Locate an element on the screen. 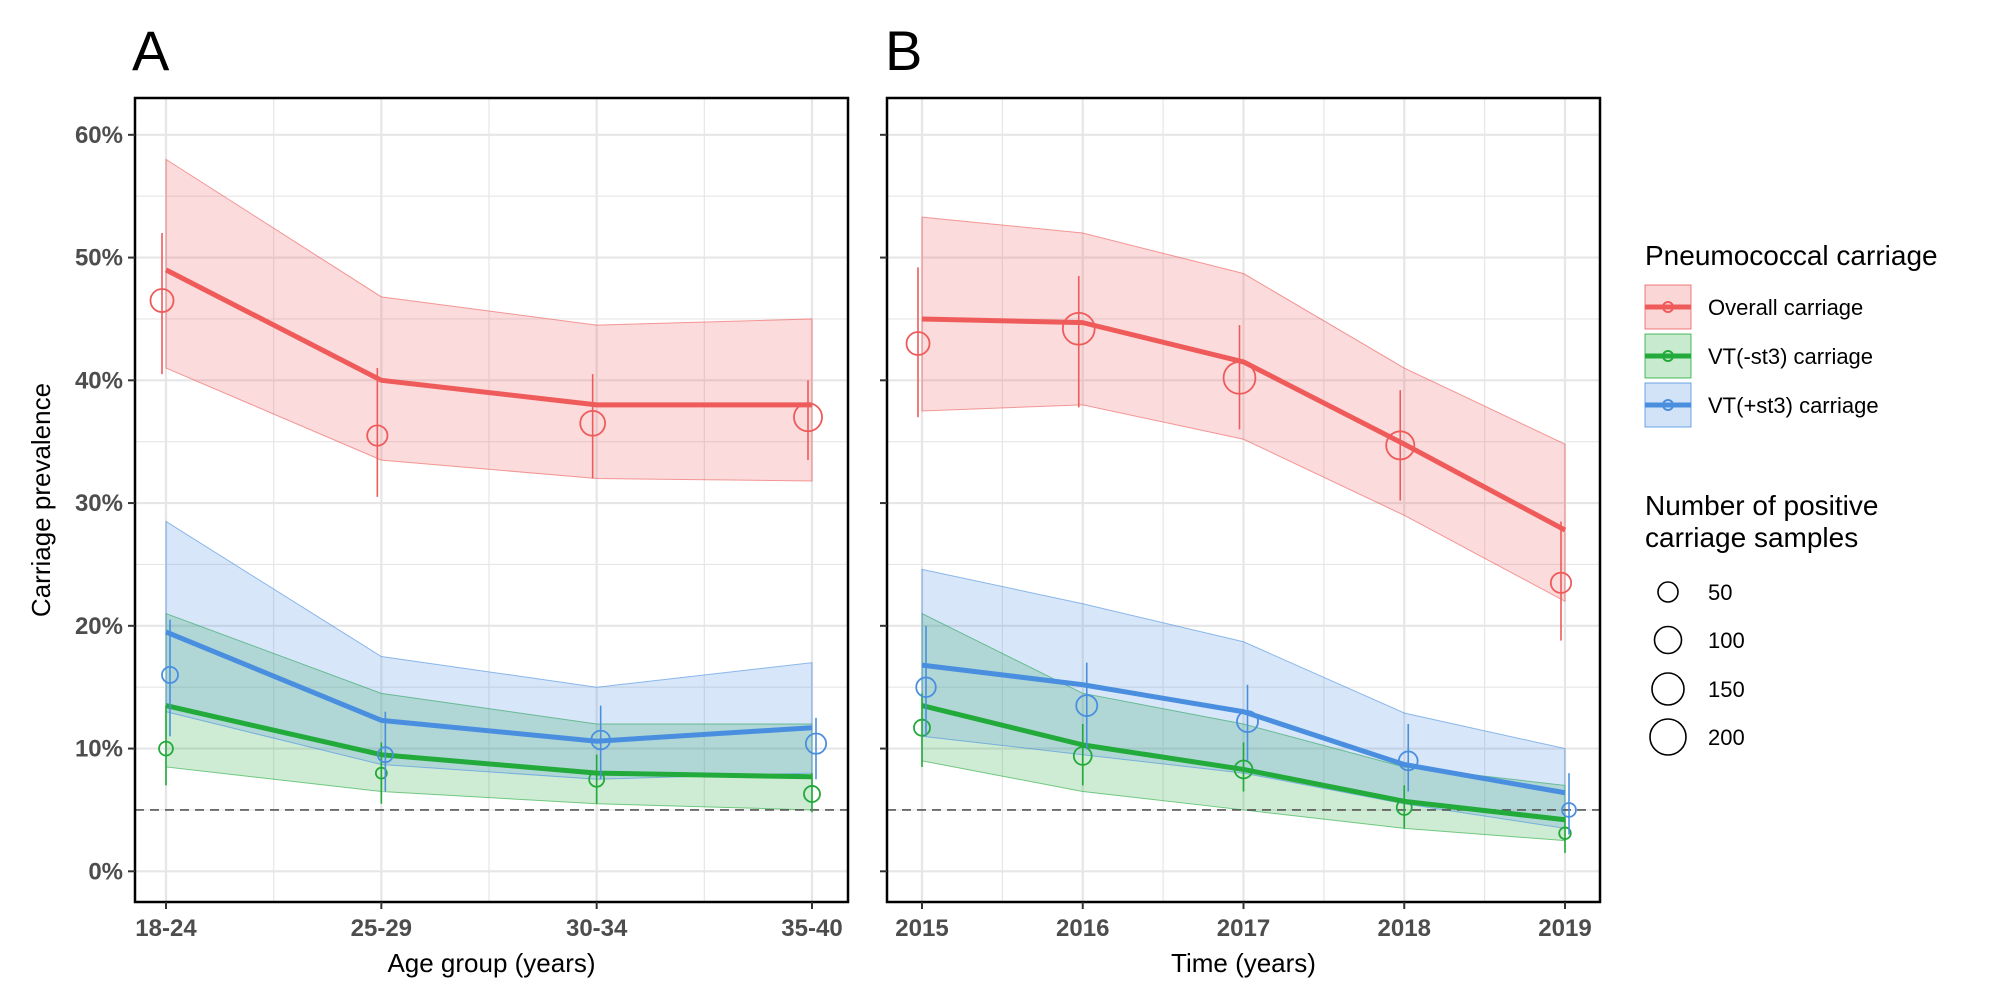 This screenshot has height=1000, width=2000. legend-size-label-200: 200 is located at coordinates (1726, 737).